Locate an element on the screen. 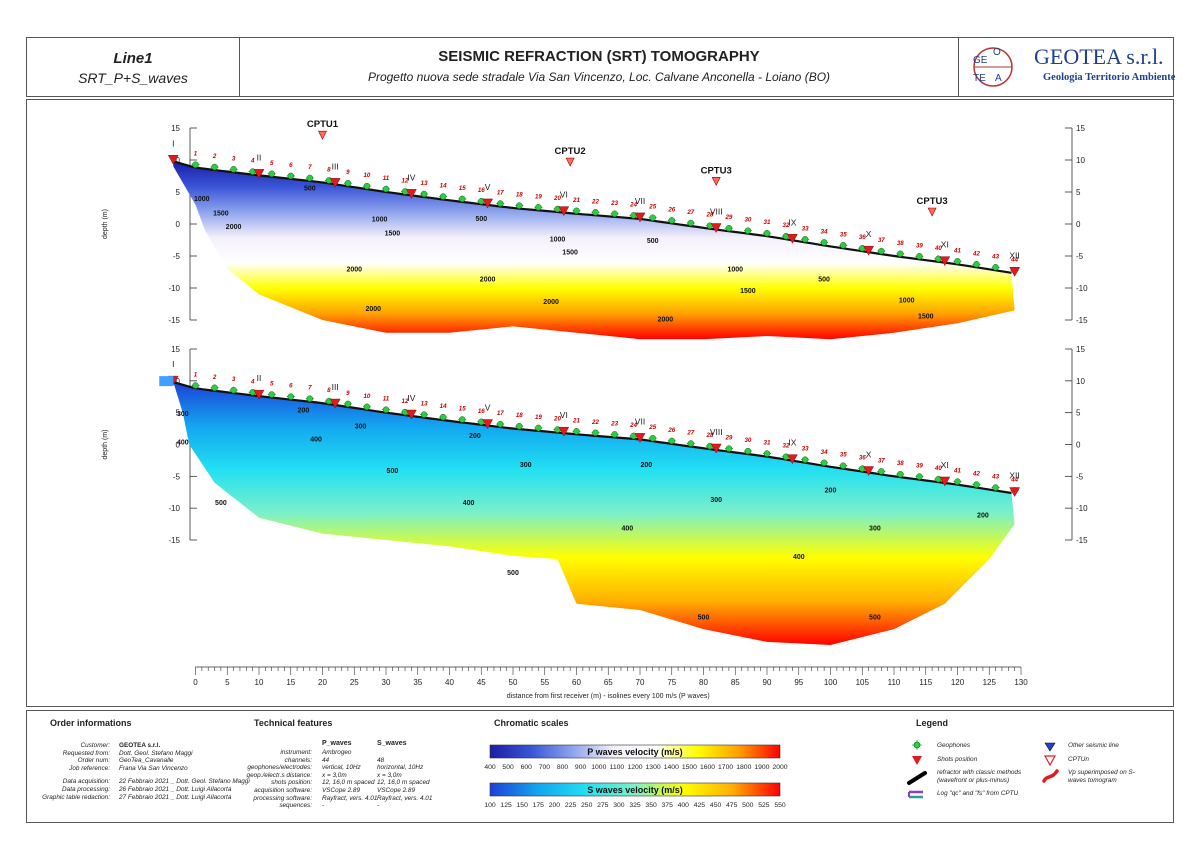  x-tick-label: 30 is located at coordinates (386, 682).